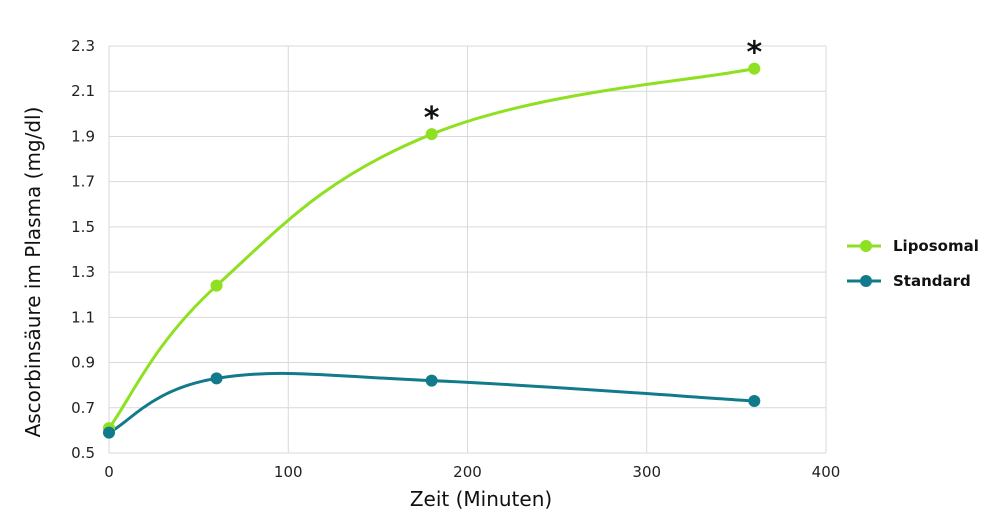 The width and height of the screenshot is (1000, 528). What do you see at coordinates (431, 403) in the screenshot?
I see `series-line-standard` at bounding box center [431, 403].